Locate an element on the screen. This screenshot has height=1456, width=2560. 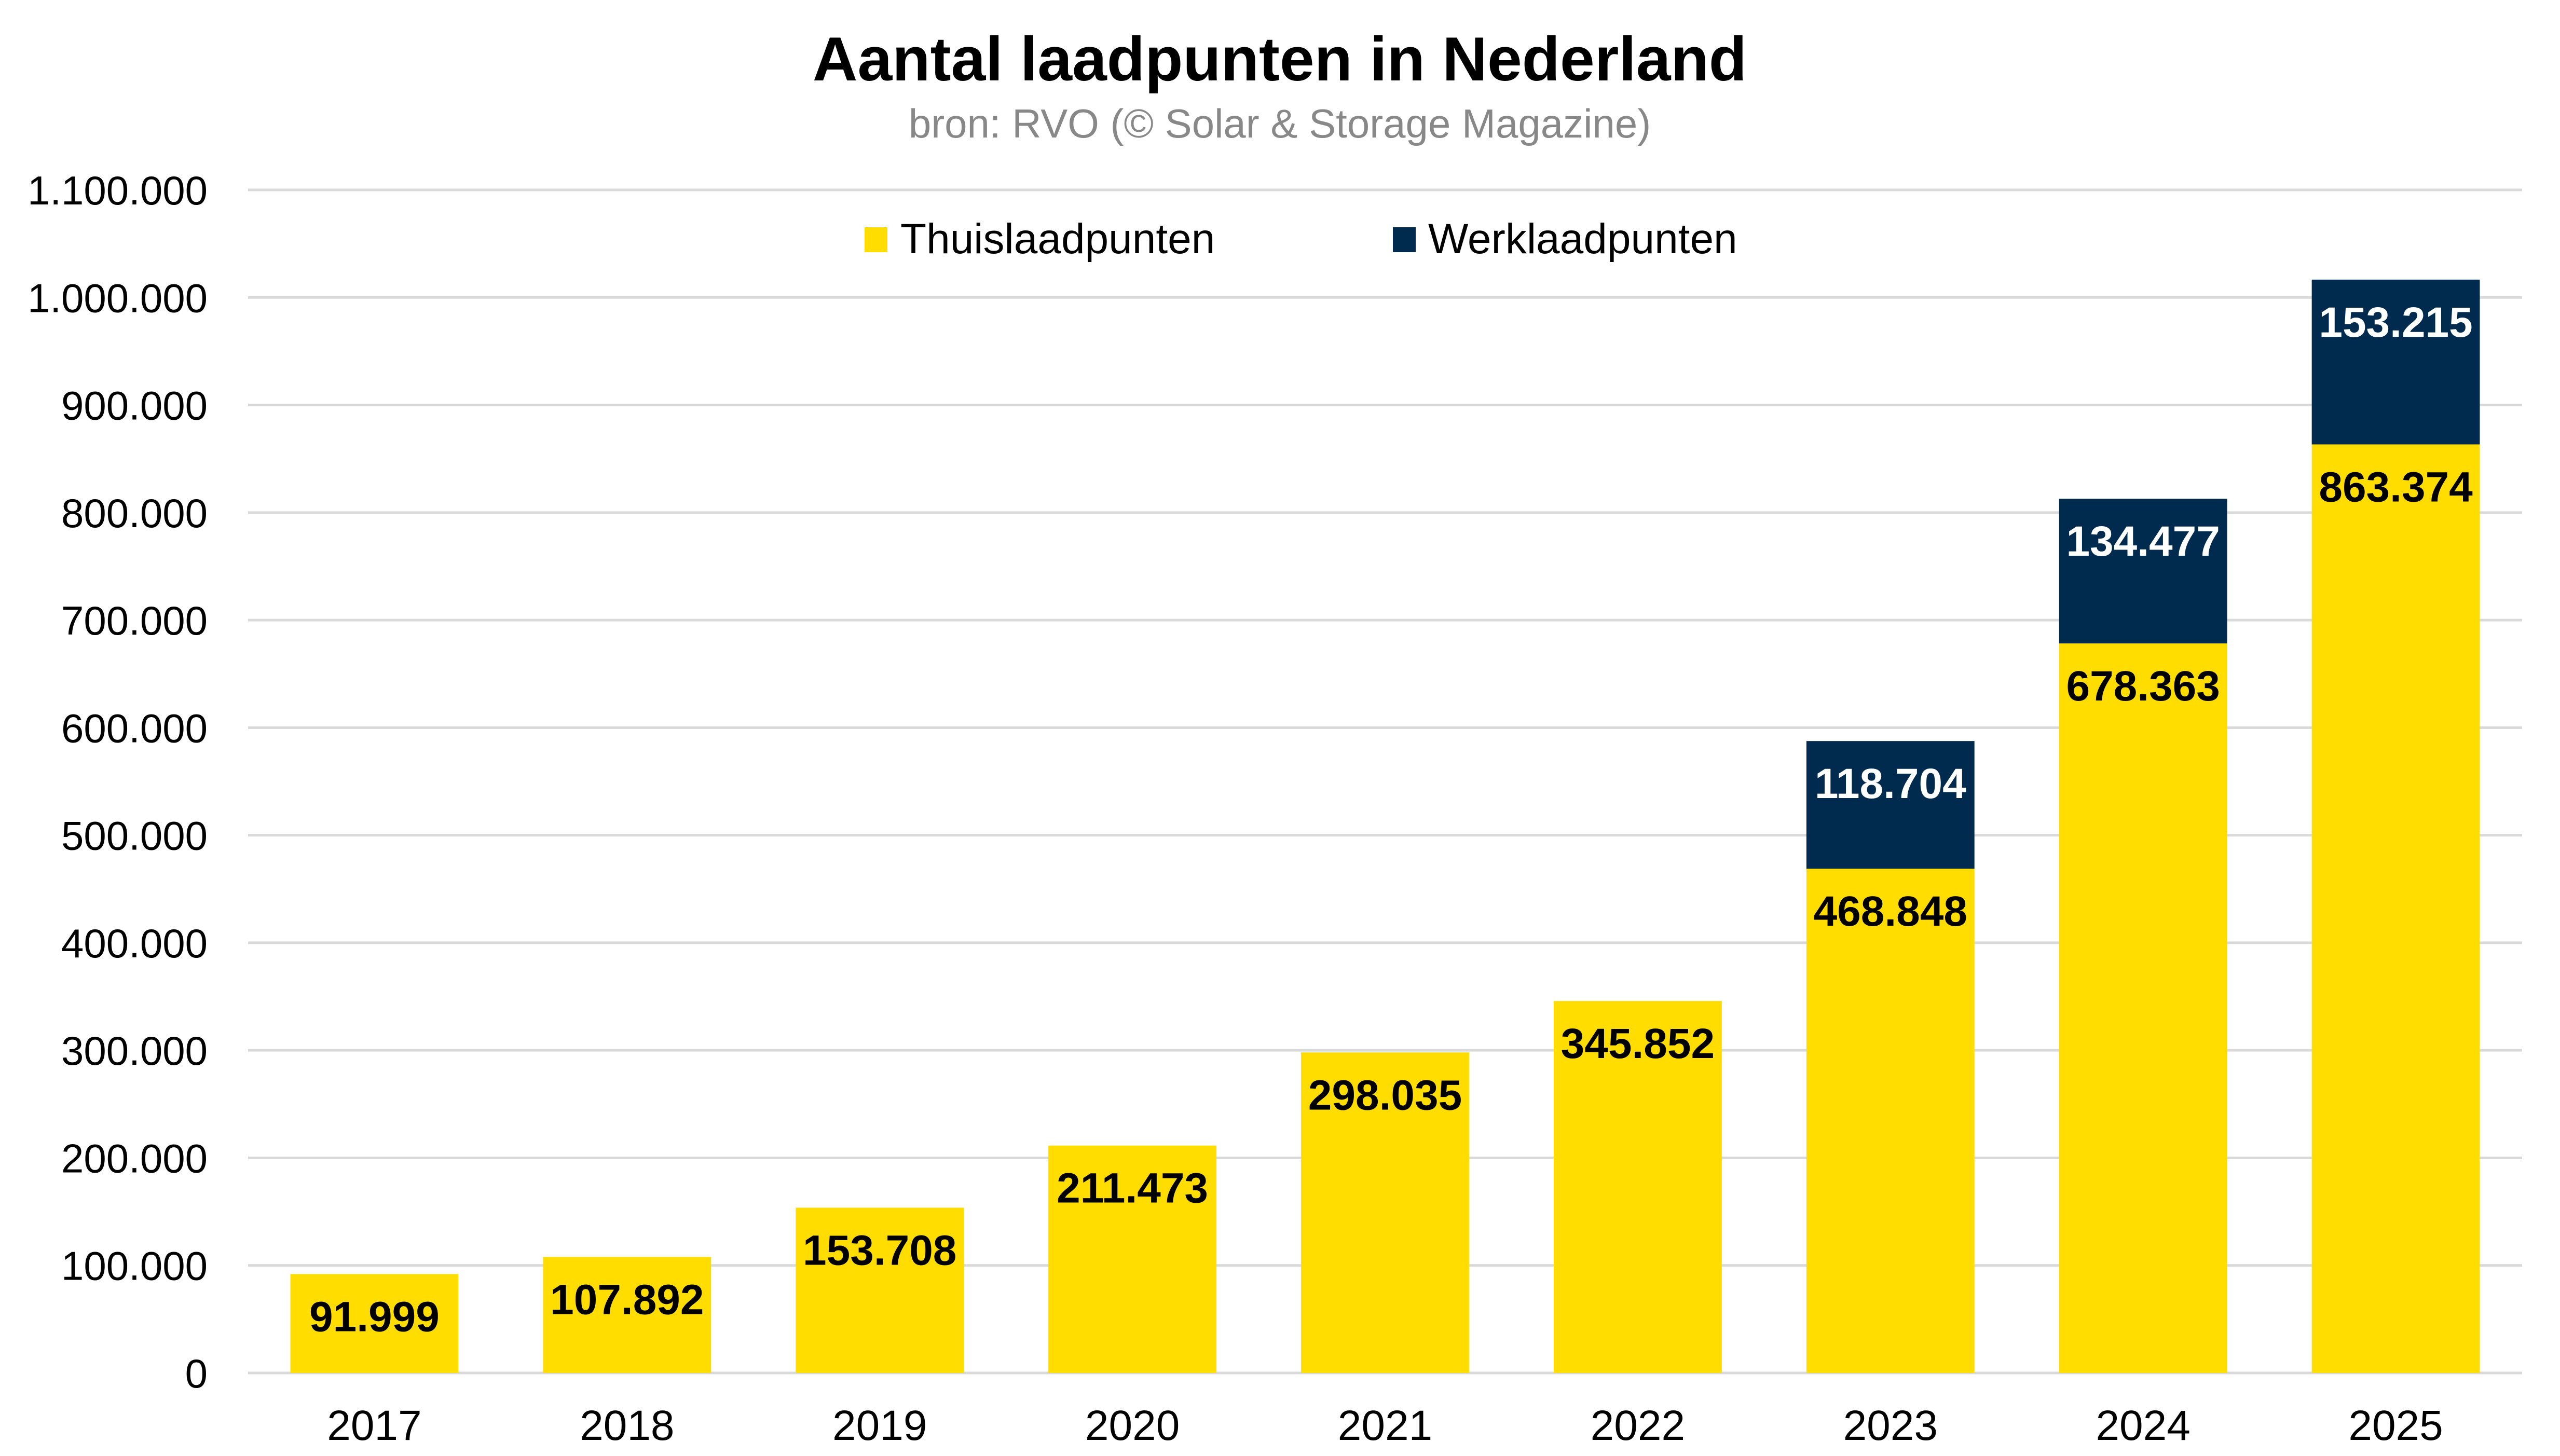
bar-thuislaadpunten-2017 is located at coordinates (374, 1324).